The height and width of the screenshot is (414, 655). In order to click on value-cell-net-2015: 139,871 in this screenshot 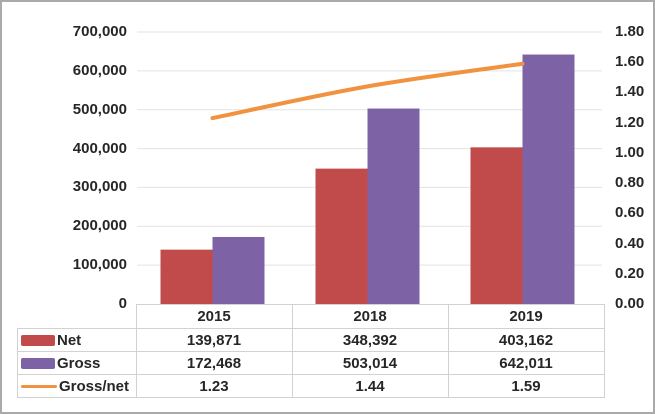, I will do `click(214, 340)`.